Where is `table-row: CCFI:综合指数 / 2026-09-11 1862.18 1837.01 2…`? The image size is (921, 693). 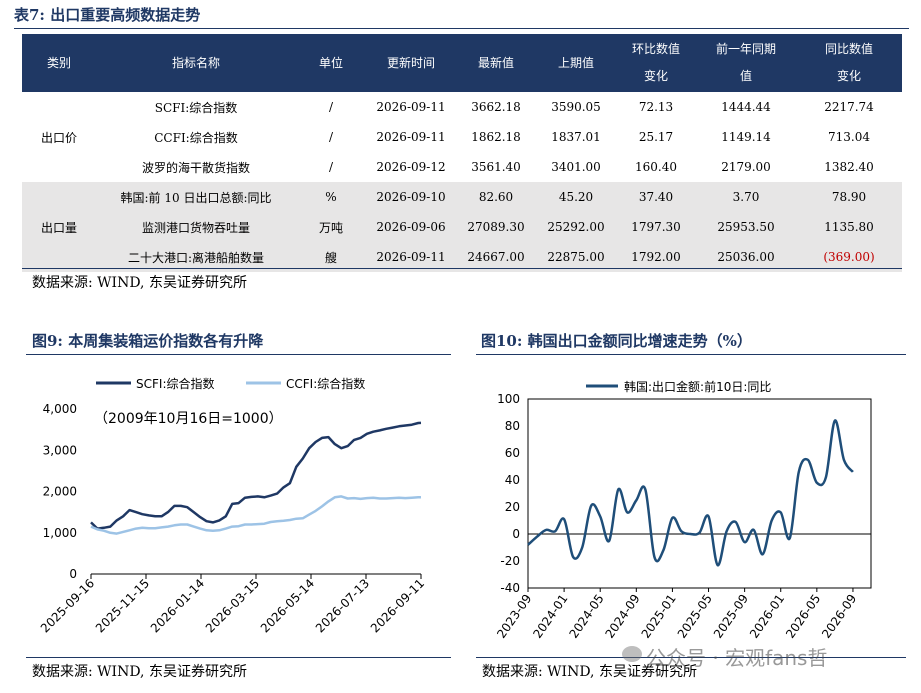
table-row: CCFI:综合指数 / 2026-09-11 1862.18 1837.01 2… is located at coordinates (462, 137).